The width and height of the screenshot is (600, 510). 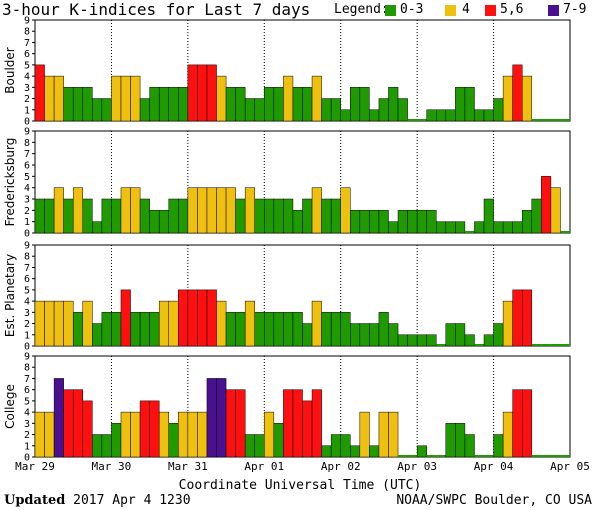 I want to click on y-tick-label: 8, so click(x=27, y=368).